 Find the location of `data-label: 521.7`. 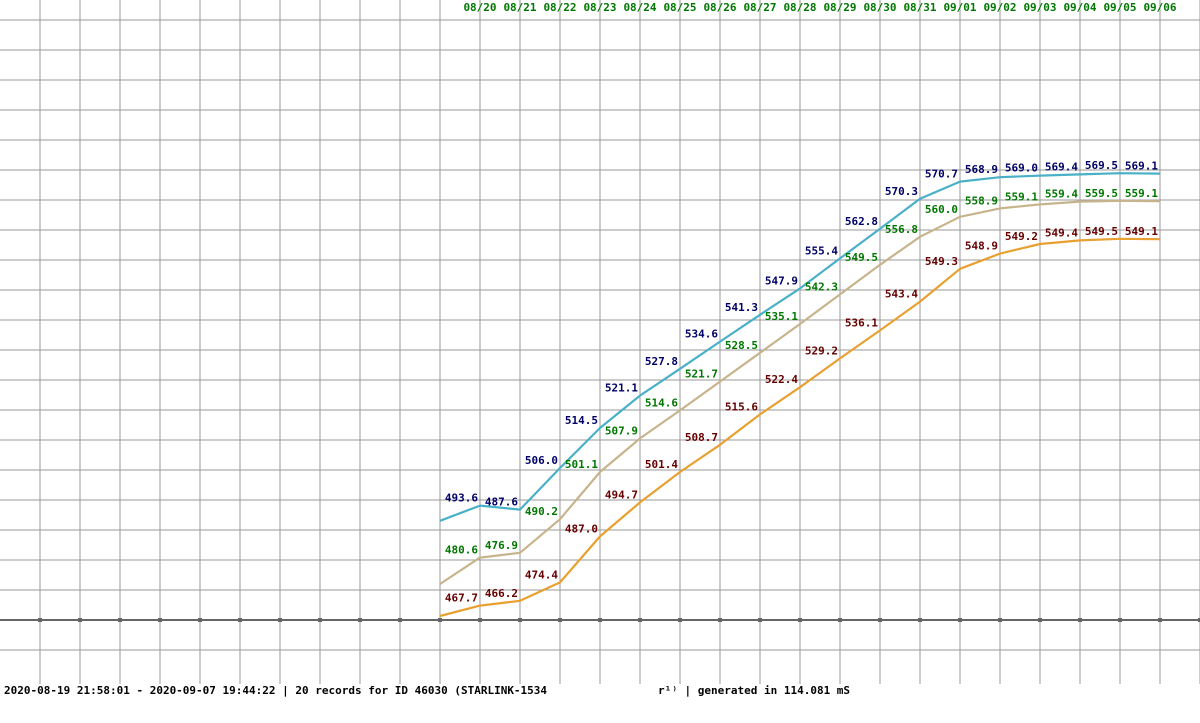

data-label: 521.7 is located at coordinates (701, 374).